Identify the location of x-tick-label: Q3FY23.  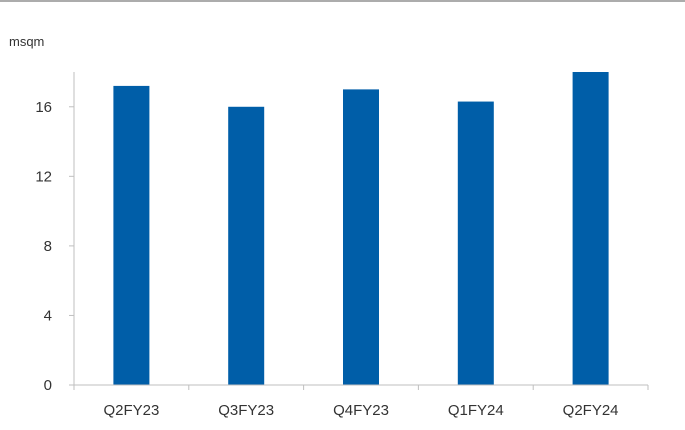
(246, 410).